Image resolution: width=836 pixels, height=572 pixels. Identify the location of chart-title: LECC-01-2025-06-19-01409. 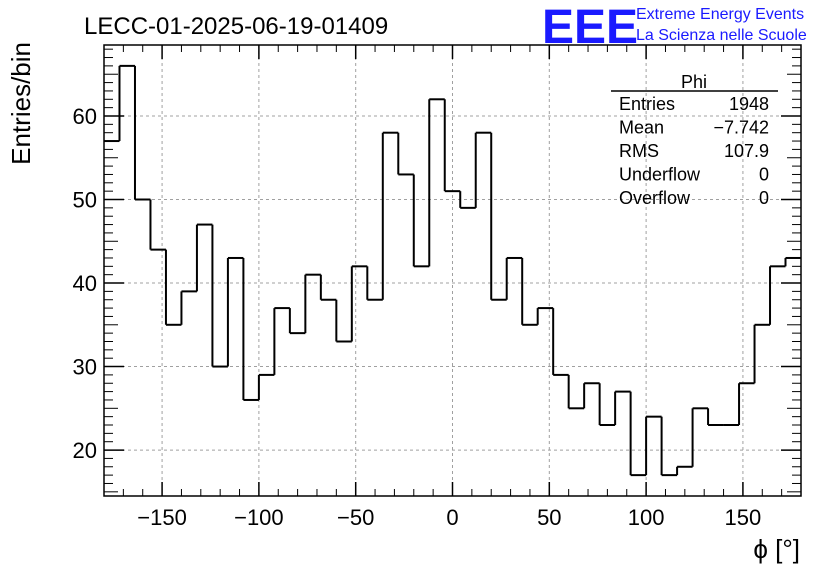
(236, 26).